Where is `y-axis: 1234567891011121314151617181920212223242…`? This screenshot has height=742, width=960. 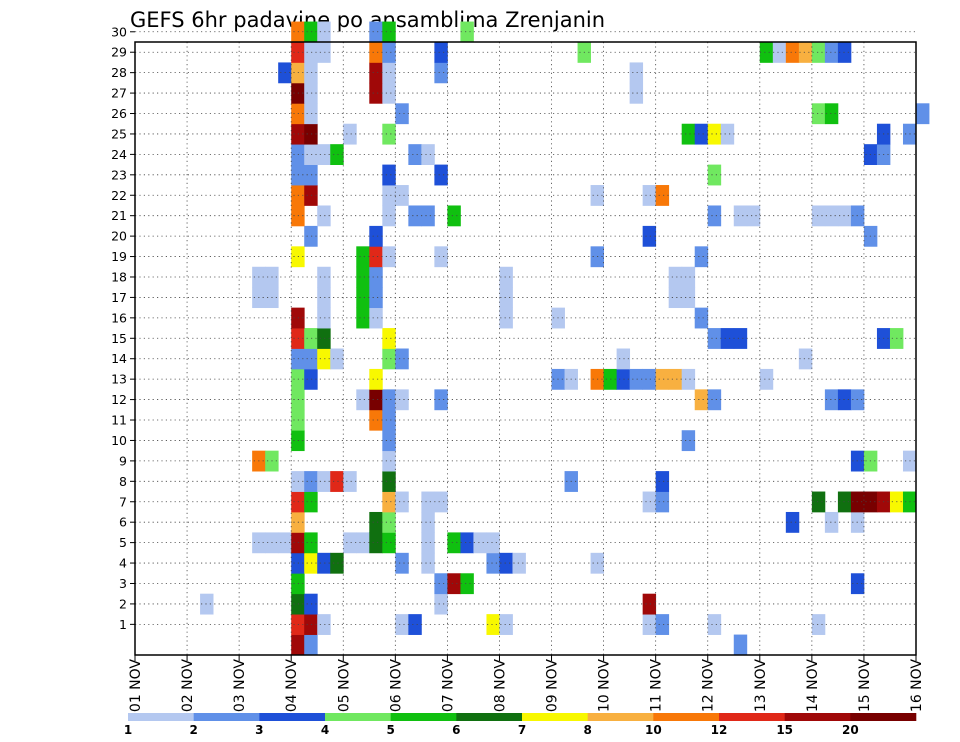 y-axis: 1234567891011121314151617181920212223242… is located at coordinates (123, 328).